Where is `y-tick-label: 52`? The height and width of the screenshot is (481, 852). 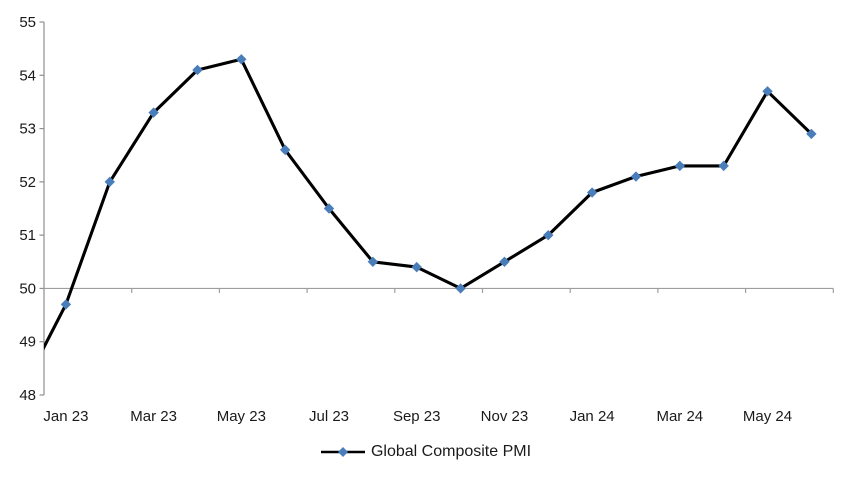
y-tick-label: 52 is located at coordinates (27, 182).